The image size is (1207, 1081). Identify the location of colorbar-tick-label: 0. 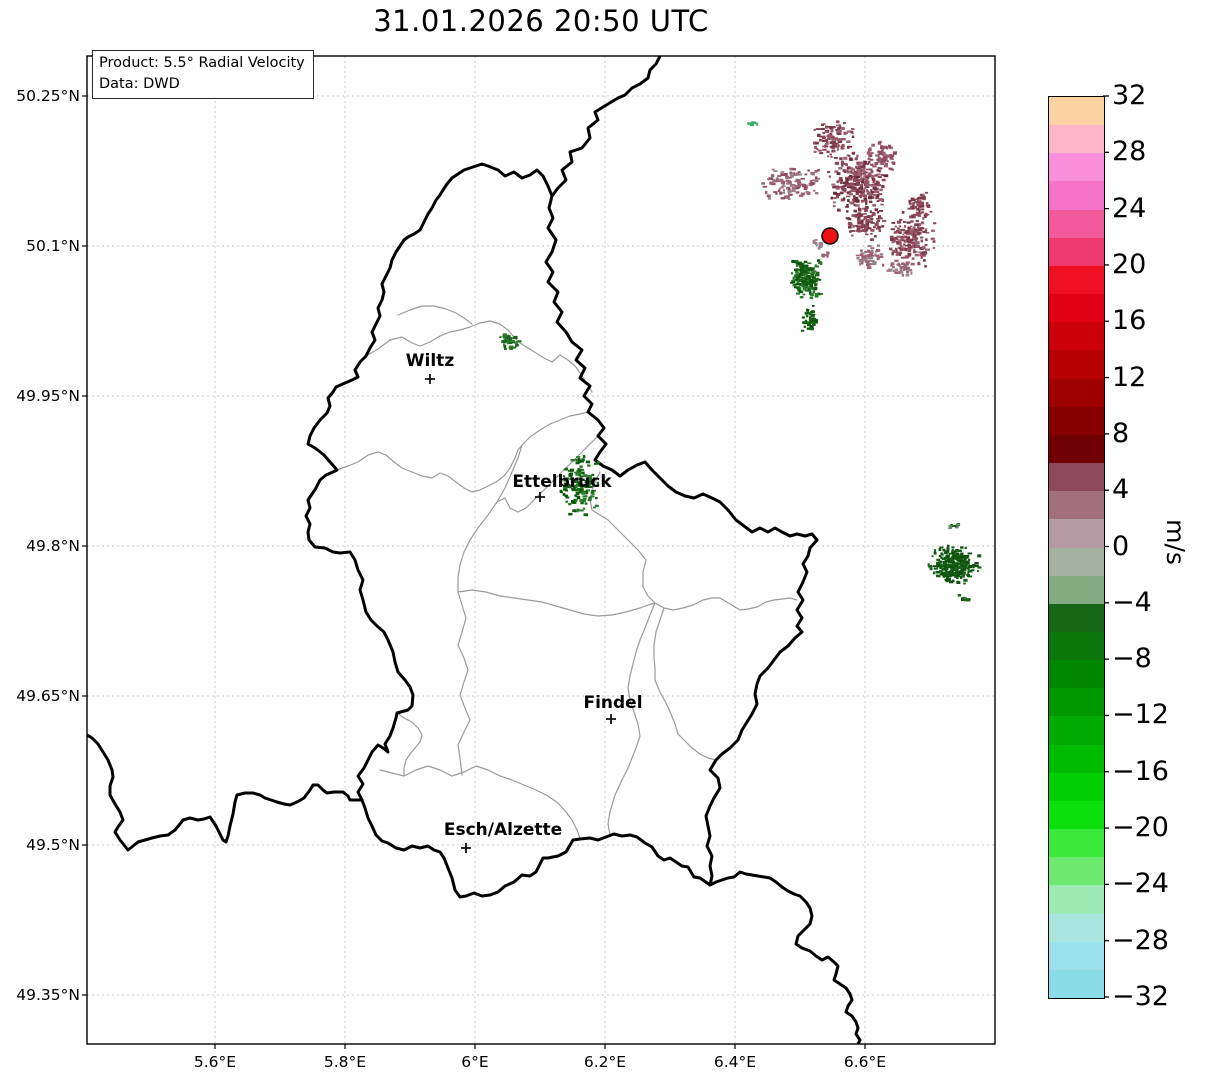
(1121, 546).